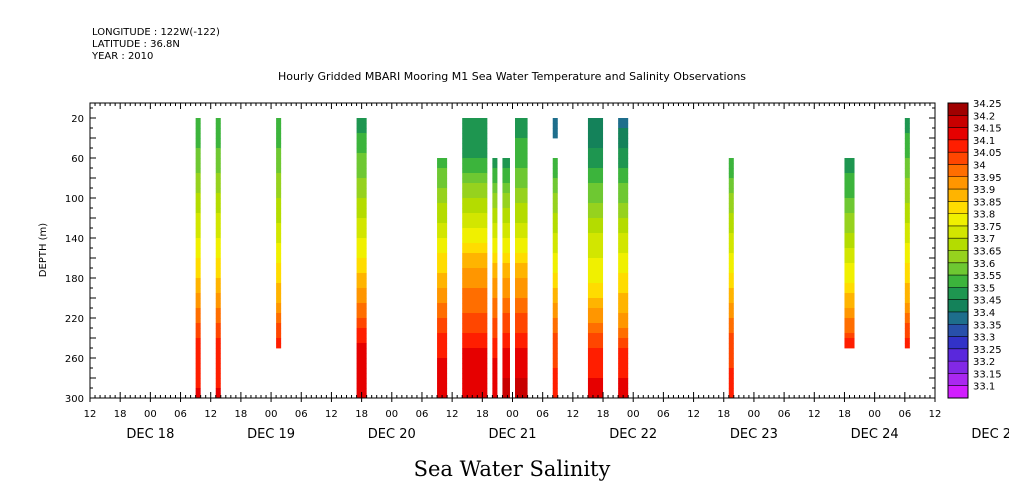  Describe the element at coordinates (74, 279) in the screenshot. I see `y-tick-label: 180` at that location.